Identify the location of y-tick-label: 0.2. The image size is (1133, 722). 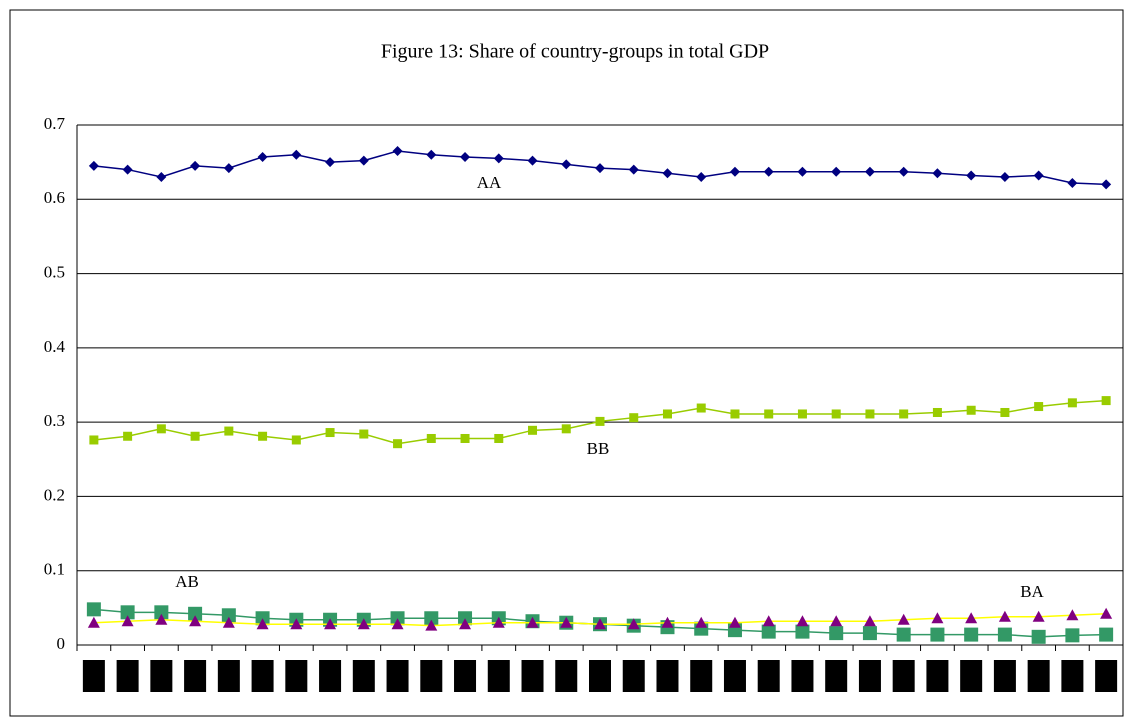
(54, 494).